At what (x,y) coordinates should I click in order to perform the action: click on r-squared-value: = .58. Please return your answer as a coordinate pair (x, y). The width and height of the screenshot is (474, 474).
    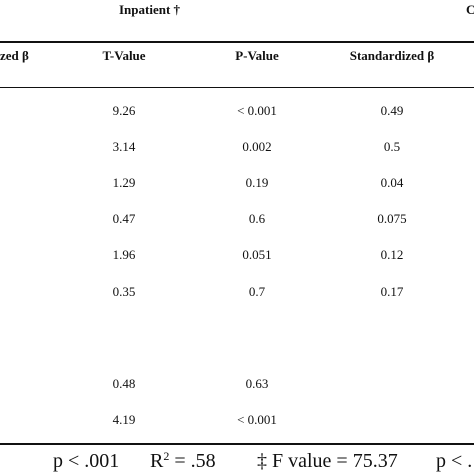
    Looking at the image, I should click on (192, 461).